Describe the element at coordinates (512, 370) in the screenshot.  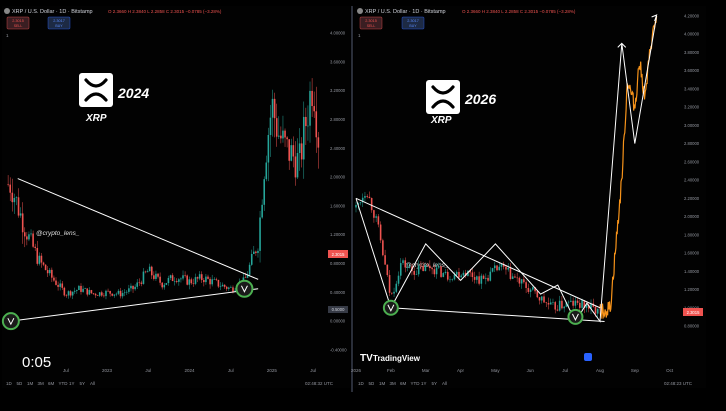
I see `right-time-axis: 2026 Feb Mar Apr May Jun Jul Aug Sep Oct` at that location.